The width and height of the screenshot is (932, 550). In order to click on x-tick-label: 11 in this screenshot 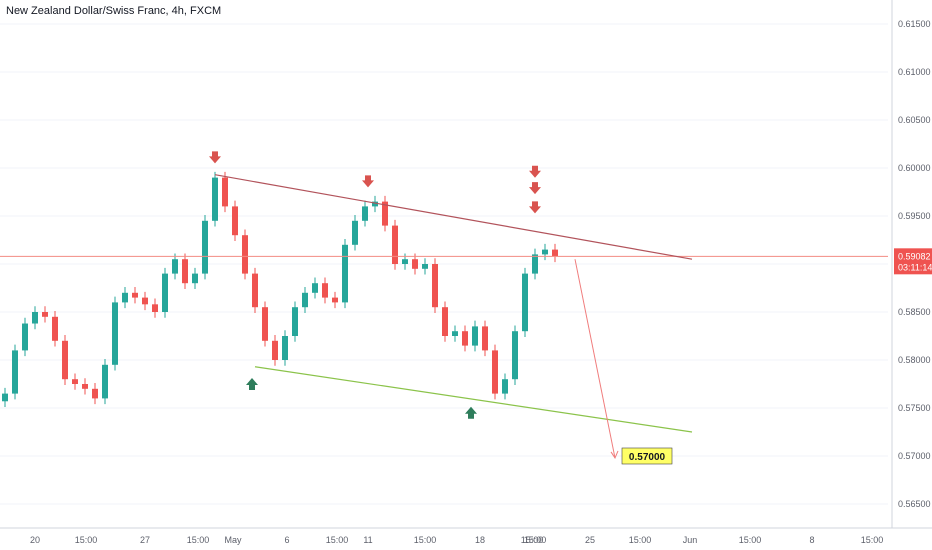, I will do `click(367, 540)`.